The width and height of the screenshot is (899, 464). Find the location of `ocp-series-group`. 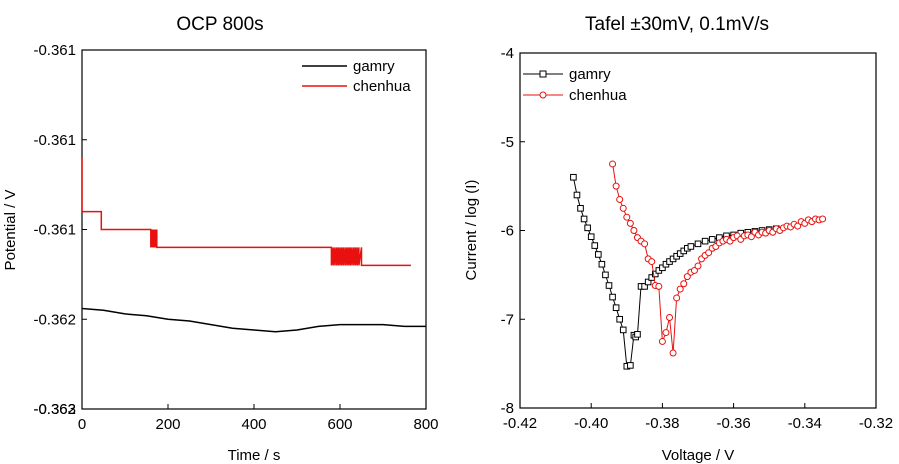

ocp-series-group is located at coordinates (253, 245).